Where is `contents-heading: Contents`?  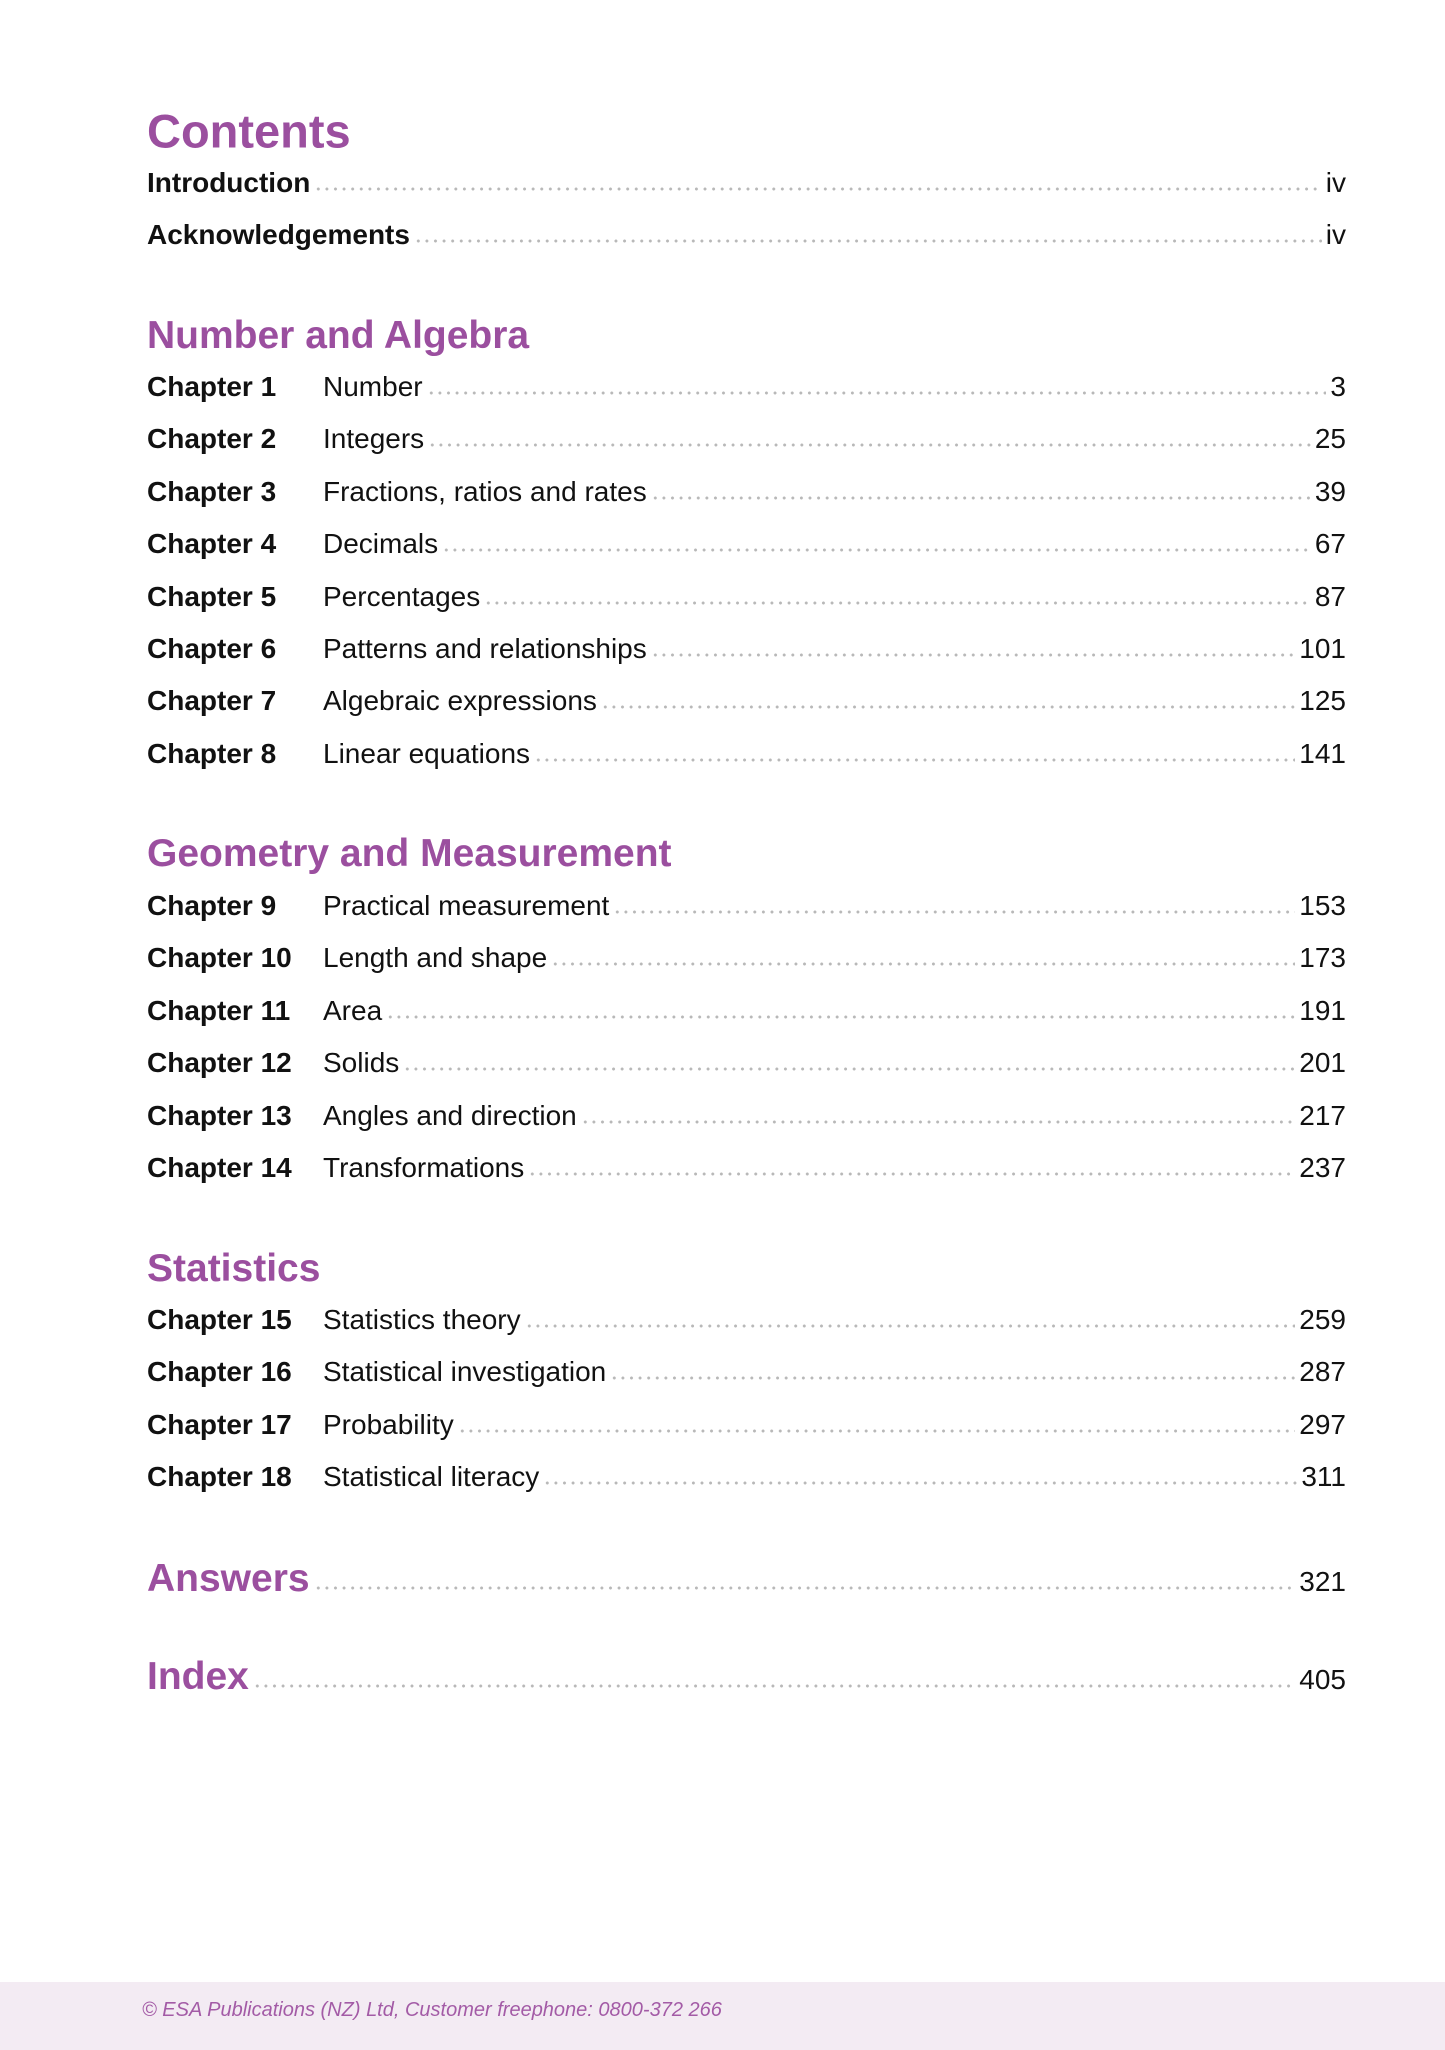 contents-heading: Contents is located at coordinates (249, 131).